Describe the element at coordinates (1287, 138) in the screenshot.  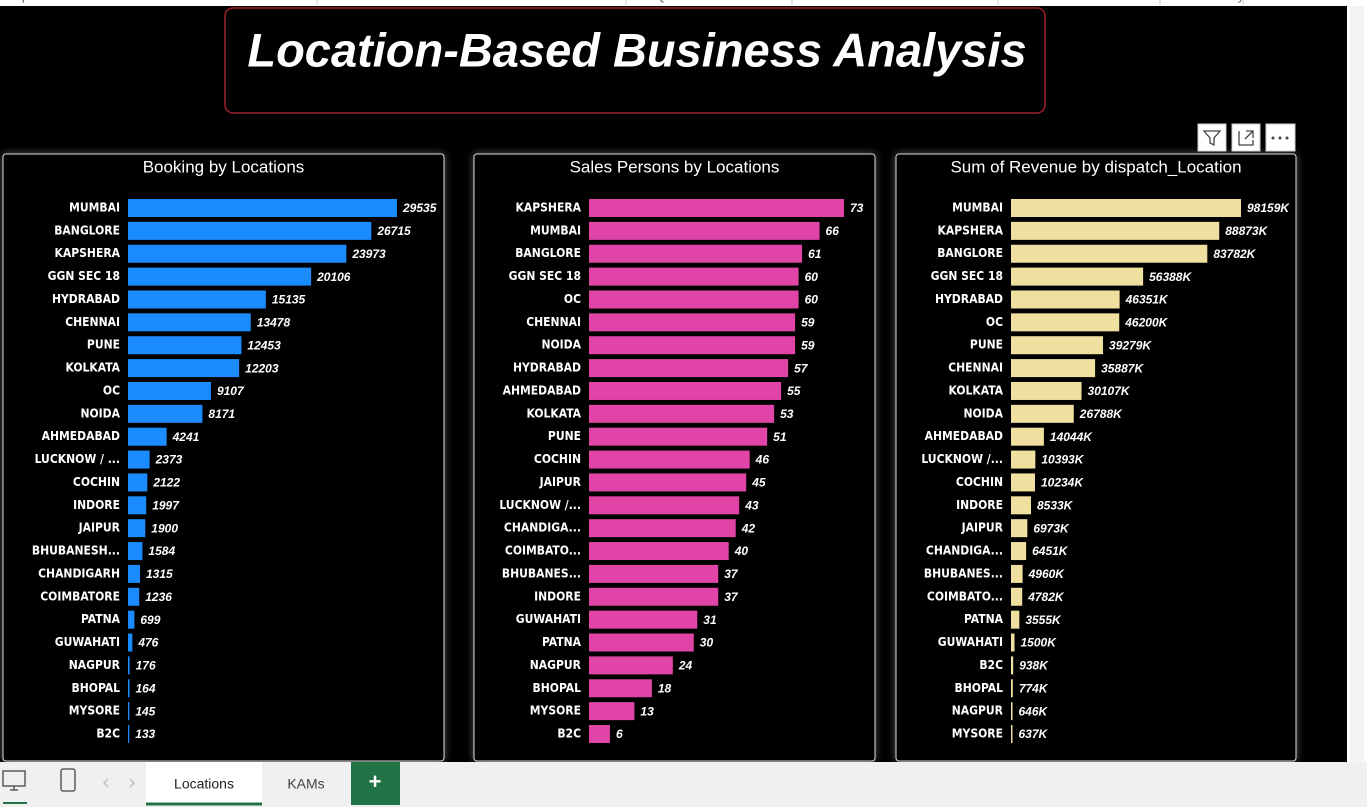
I see `dot` at that location.